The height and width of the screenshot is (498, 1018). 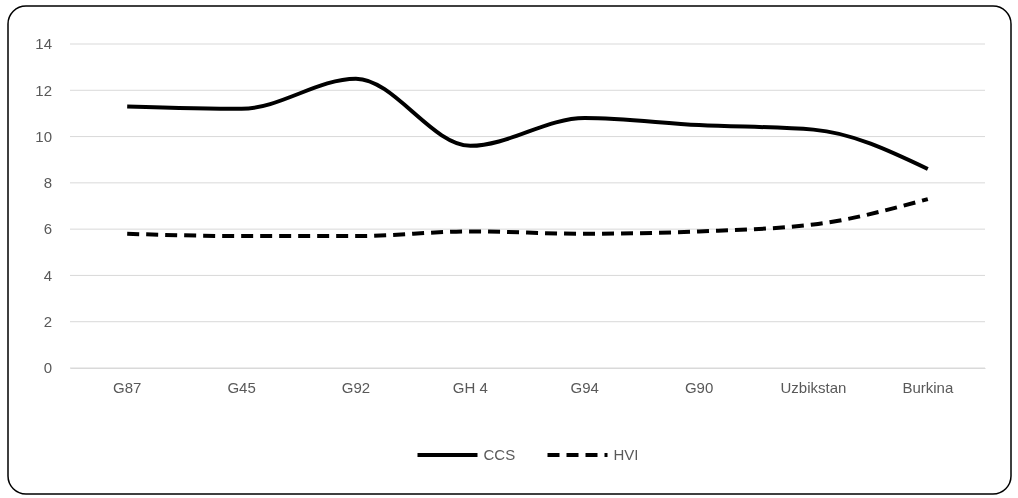 I want to click on y-tick-label: 10, so click(x=43, y=136).